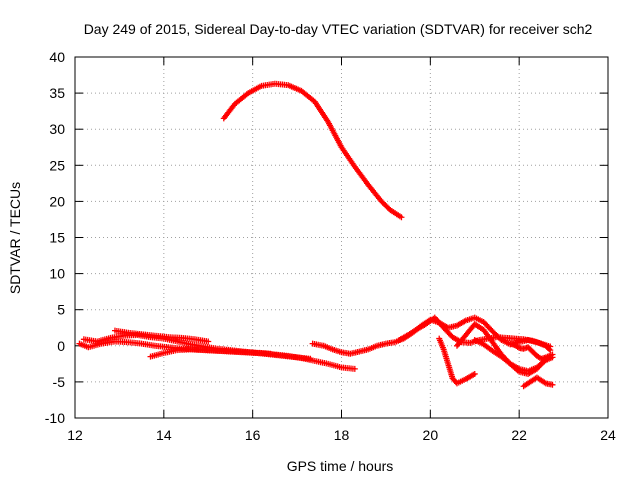  I want to click on x-tick-label: 16, so click(253, 435).